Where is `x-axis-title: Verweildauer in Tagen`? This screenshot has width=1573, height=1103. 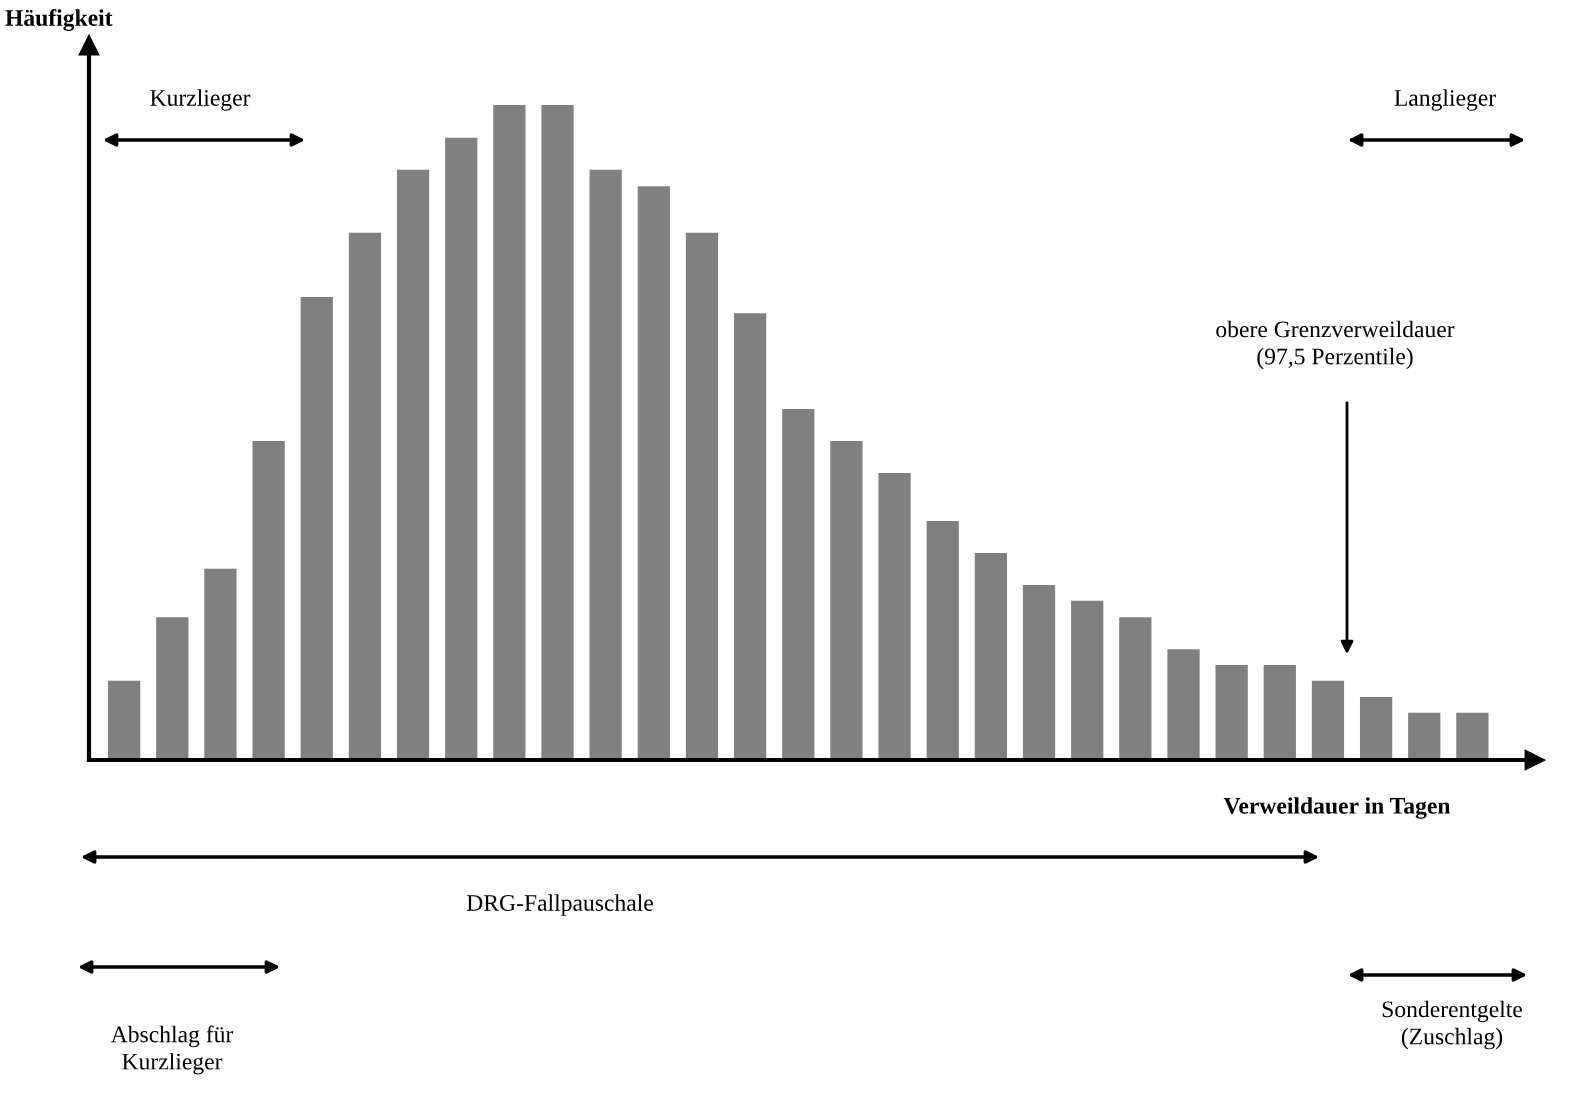
x-axis-title: Verweildauer in Tagen is located at coordinates (1337, 808).